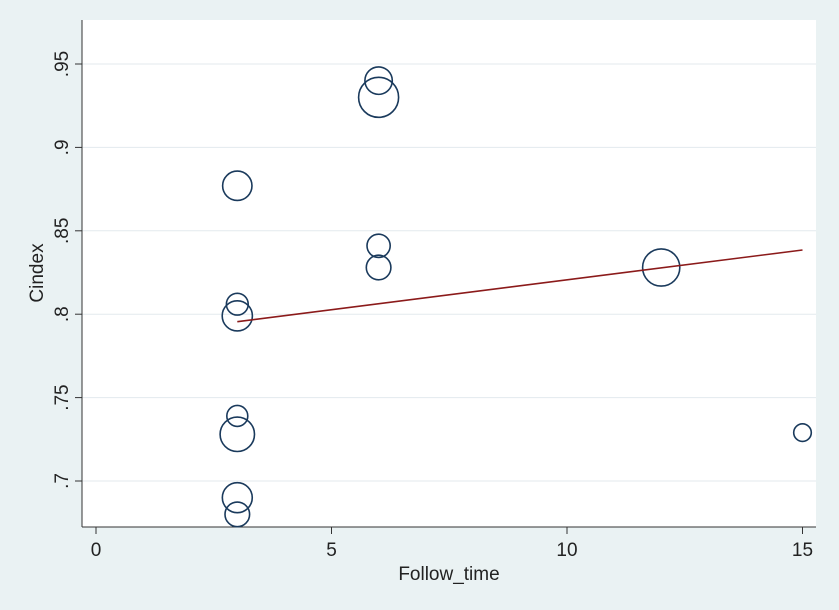 The image size is (839, 610). What do you see at coordinates (448, 574) in the screenshot?
I see `x-axis-title: Follow_time` at bounding box center [448, 574].